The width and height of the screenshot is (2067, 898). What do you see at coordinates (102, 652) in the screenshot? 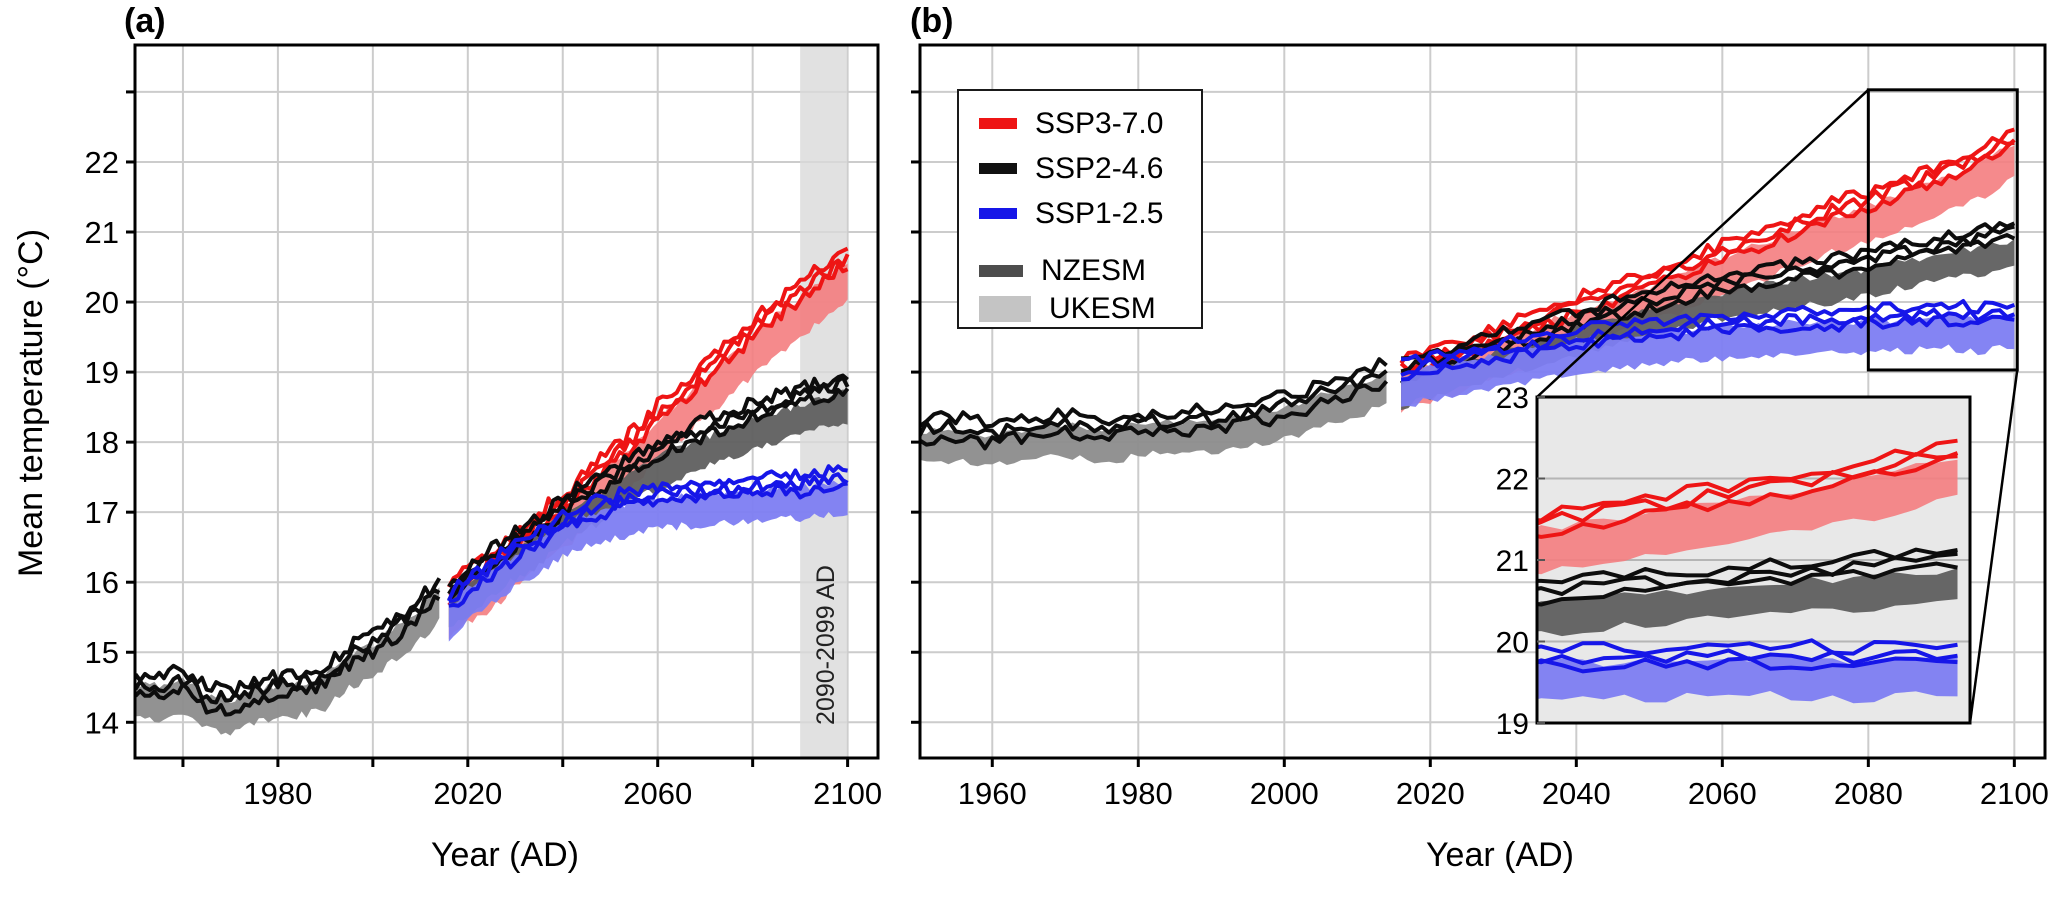
I see `y-tick-label: 15` at bounding box center [102, 652].